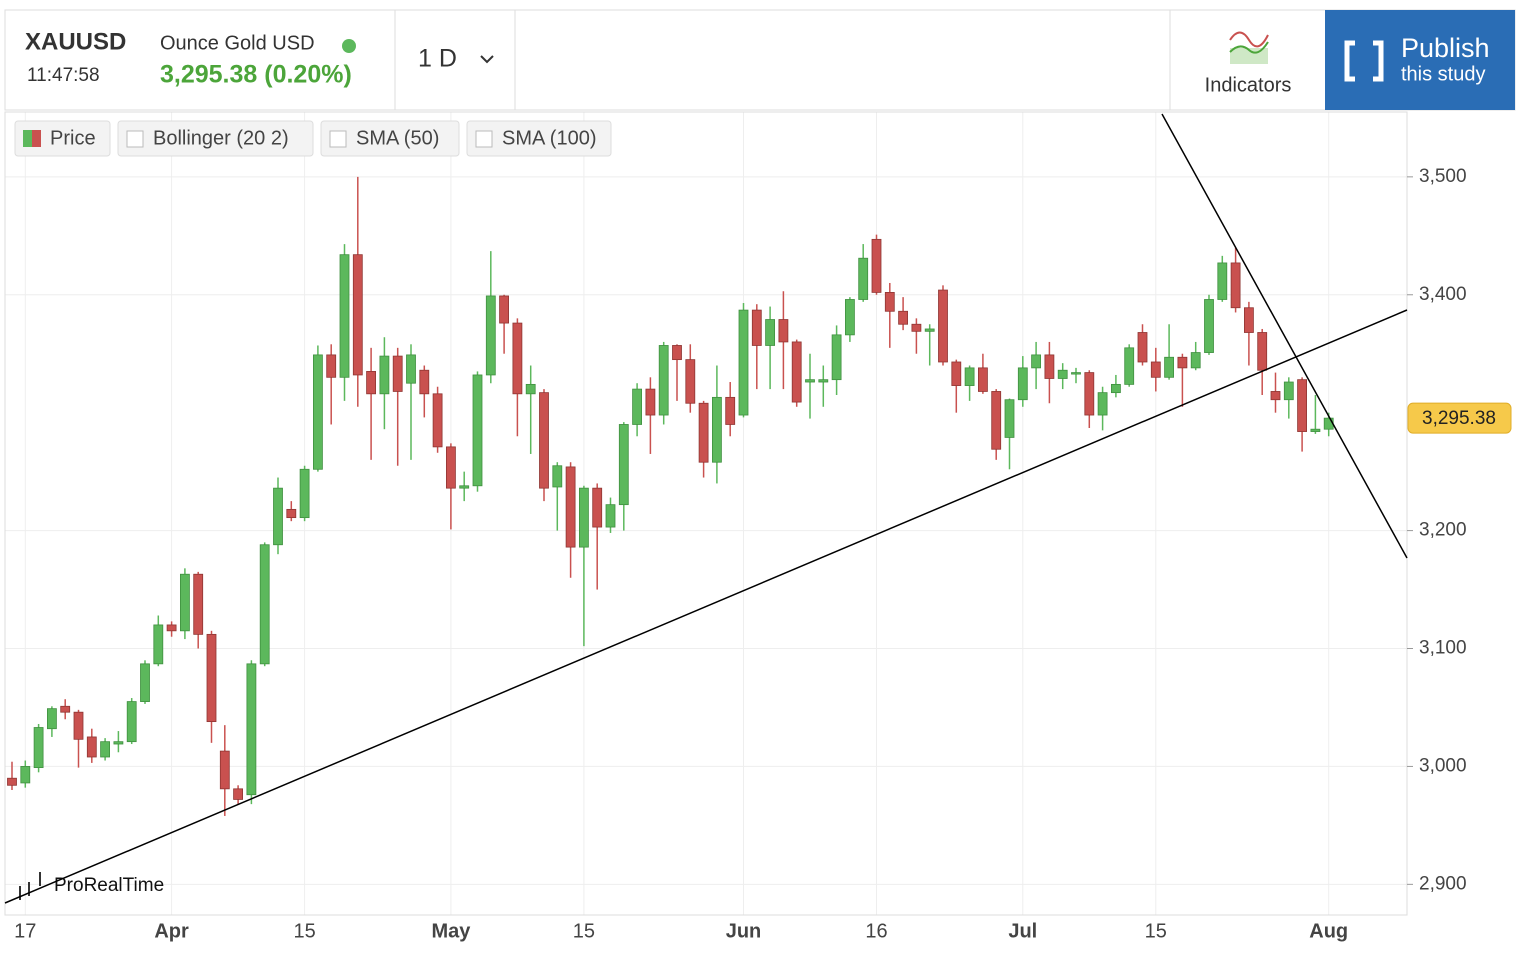 This screenshot has height=954, width=1520. What do you see at coordinates (75, 41) in the screenshot?
I see `symbol: XAUUSD` at bounding box center [75, 41].